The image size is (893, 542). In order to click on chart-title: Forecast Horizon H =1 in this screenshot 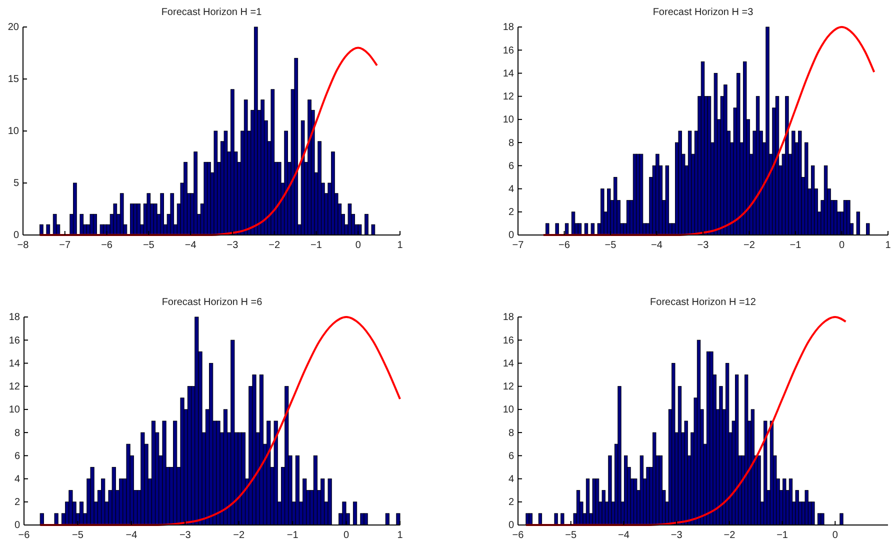, I will do `click(211, 12)`.